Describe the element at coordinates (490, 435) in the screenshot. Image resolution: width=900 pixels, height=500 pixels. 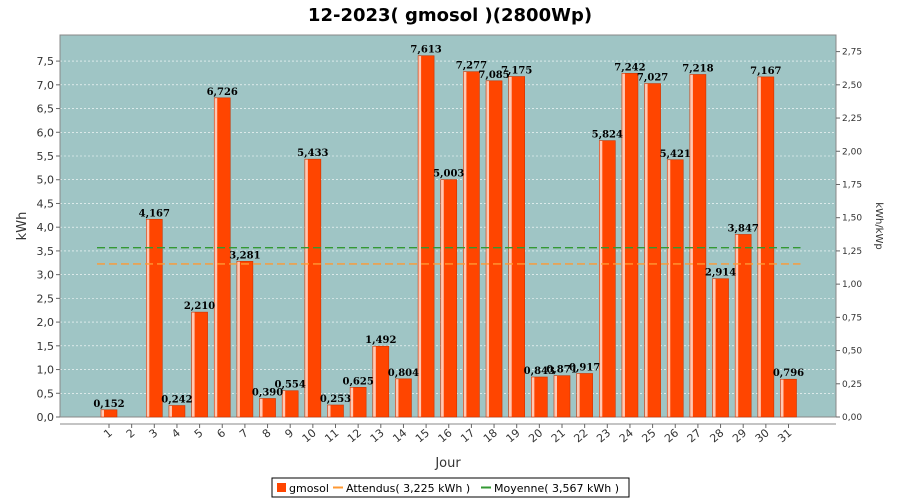
I see `x-tick-label: 18` at that location.